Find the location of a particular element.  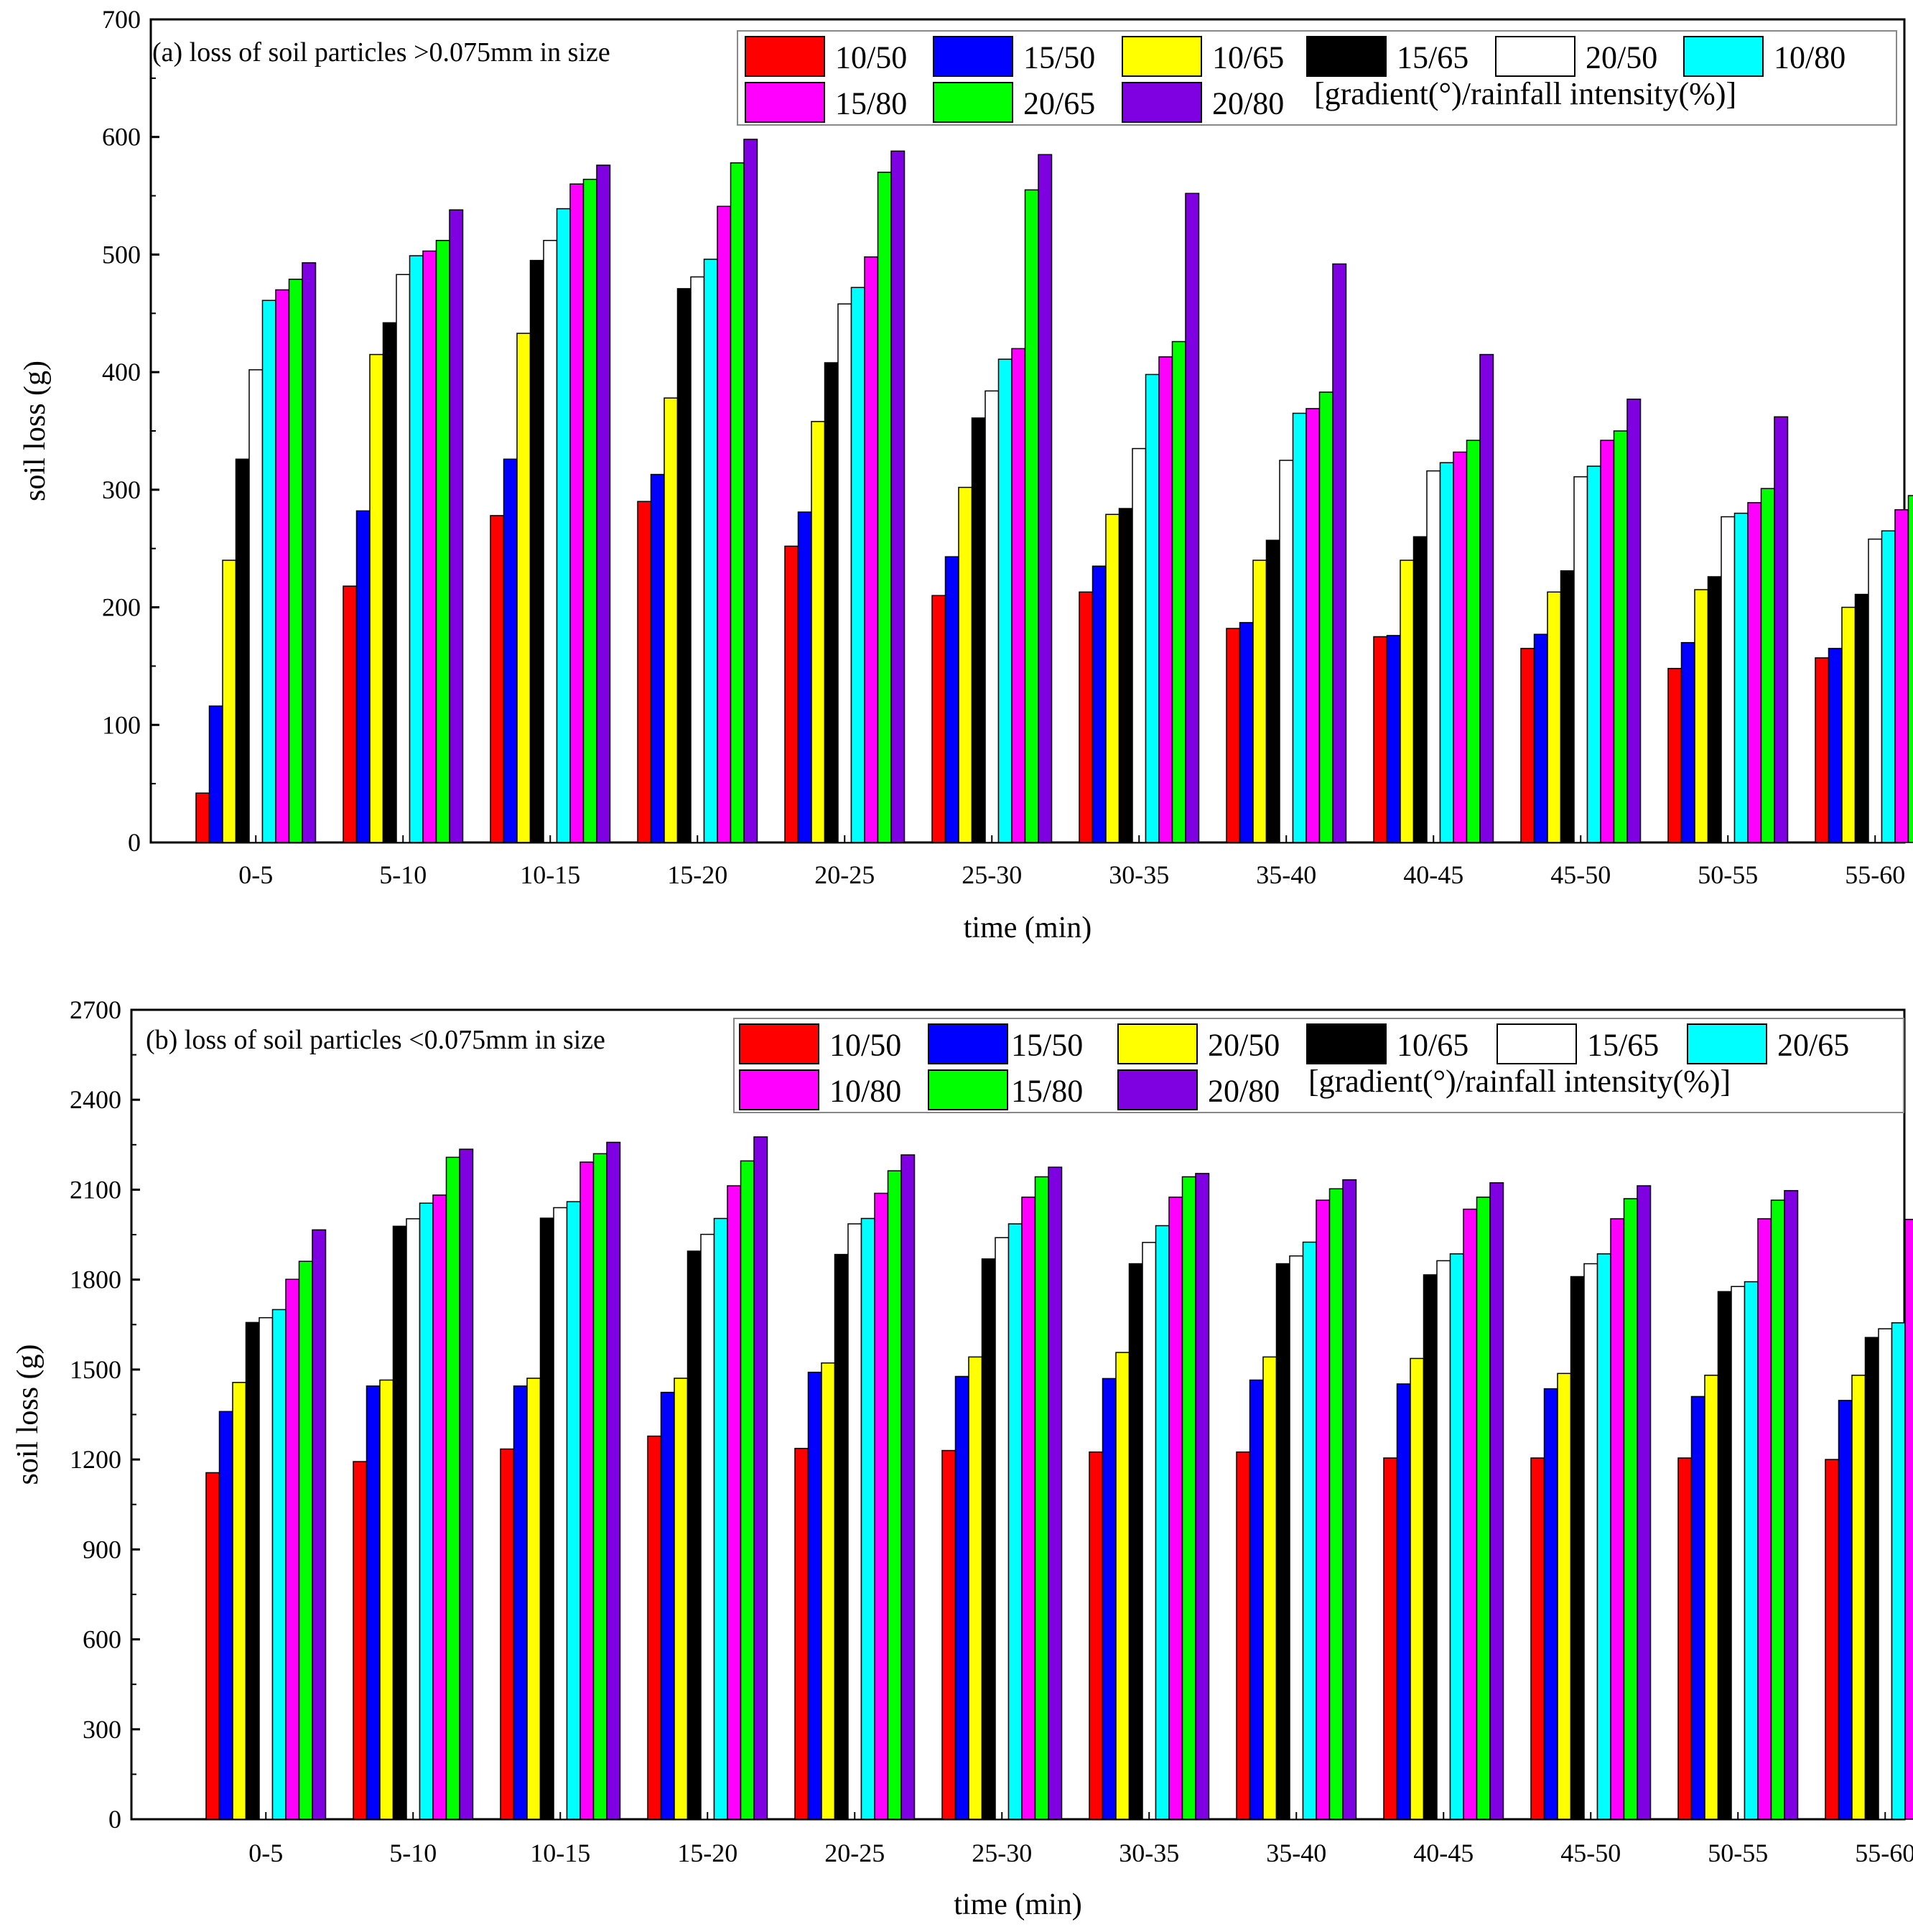

x-tick-label: 30-35 is located at coordinates (1149, 1853).